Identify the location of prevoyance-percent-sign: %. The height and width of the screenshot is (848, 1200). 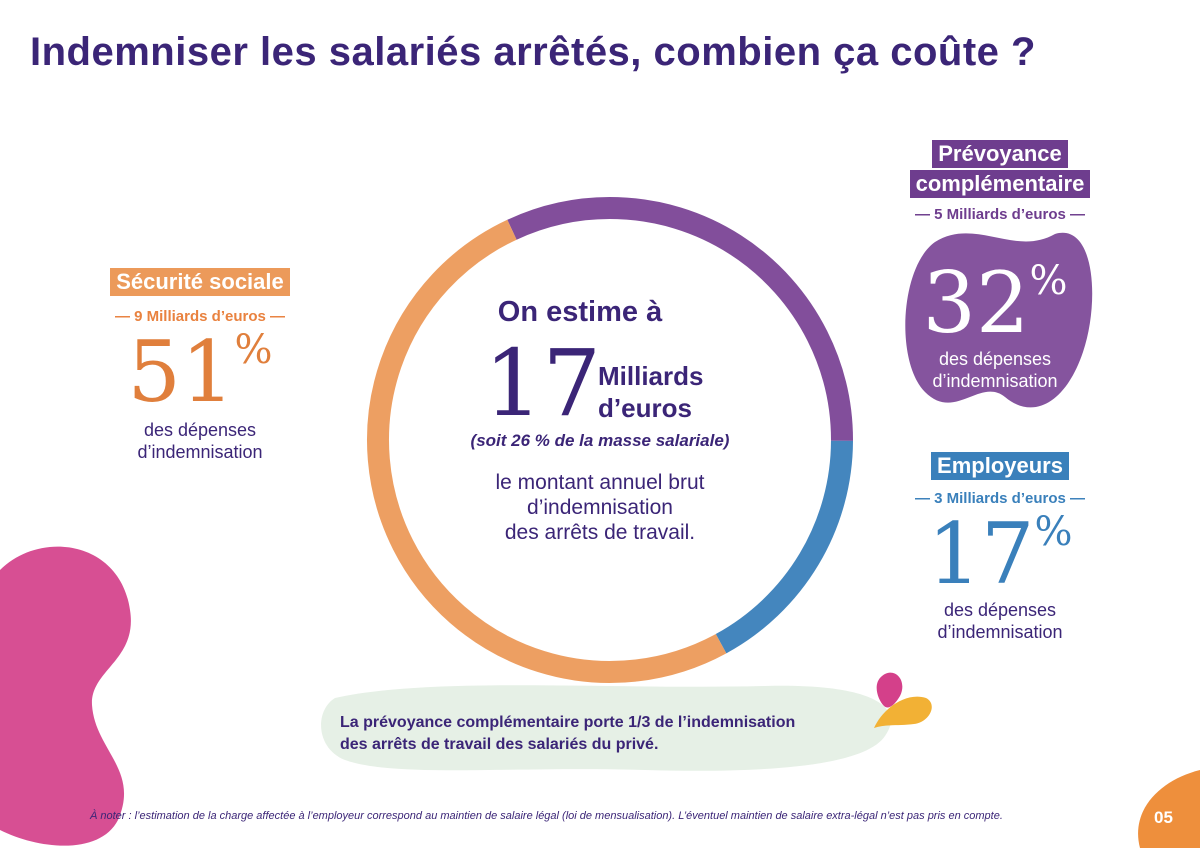
(1048, 281).